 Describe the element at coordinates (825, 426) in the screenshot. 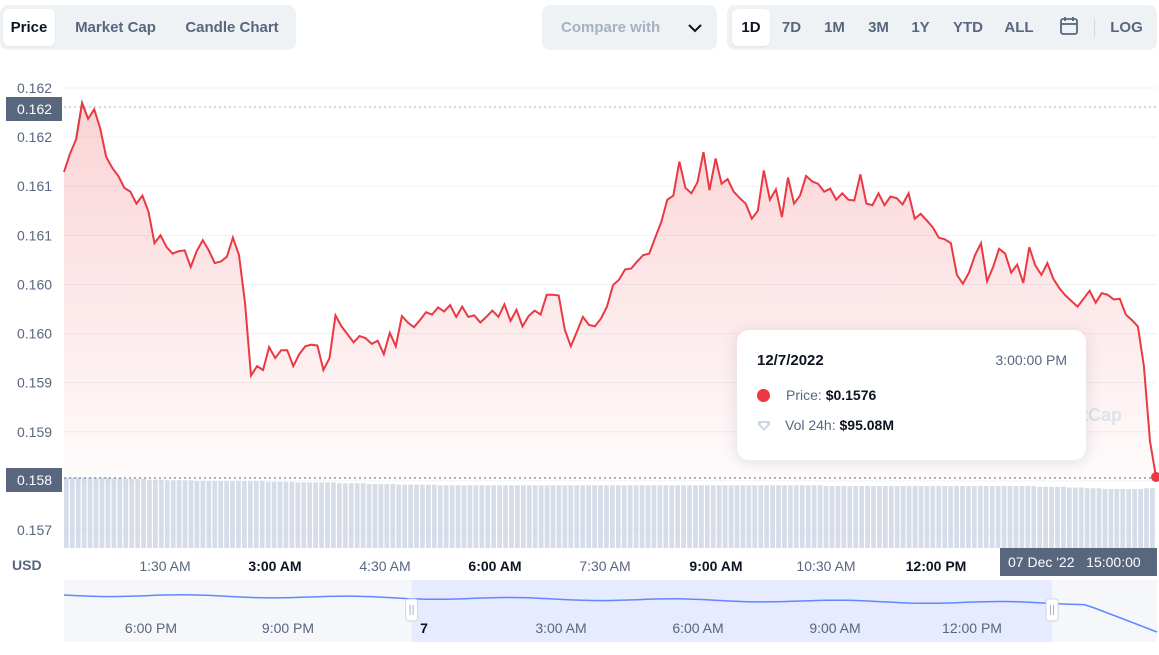

I see `tooltip-volume-row: Vol 24h: $95.08M` at that location.